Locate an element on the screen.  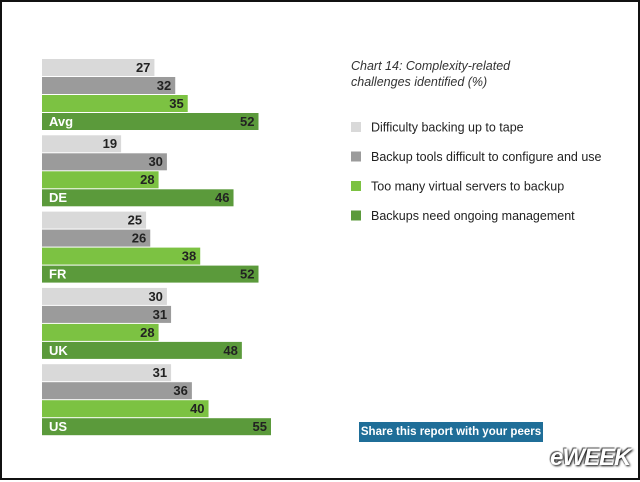
category-label: UK is located at coordinates (58, 350).